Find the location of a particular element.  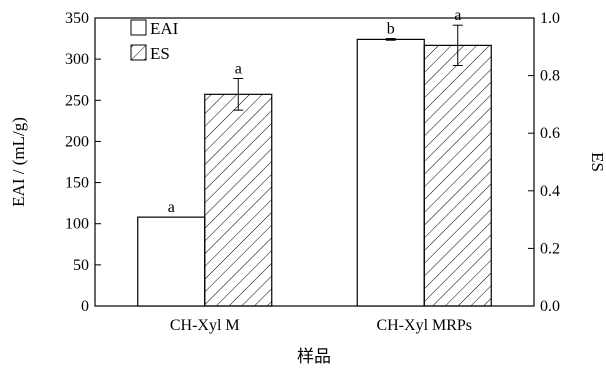

y-tick-label: 50 is located at coordinates (81, 265).